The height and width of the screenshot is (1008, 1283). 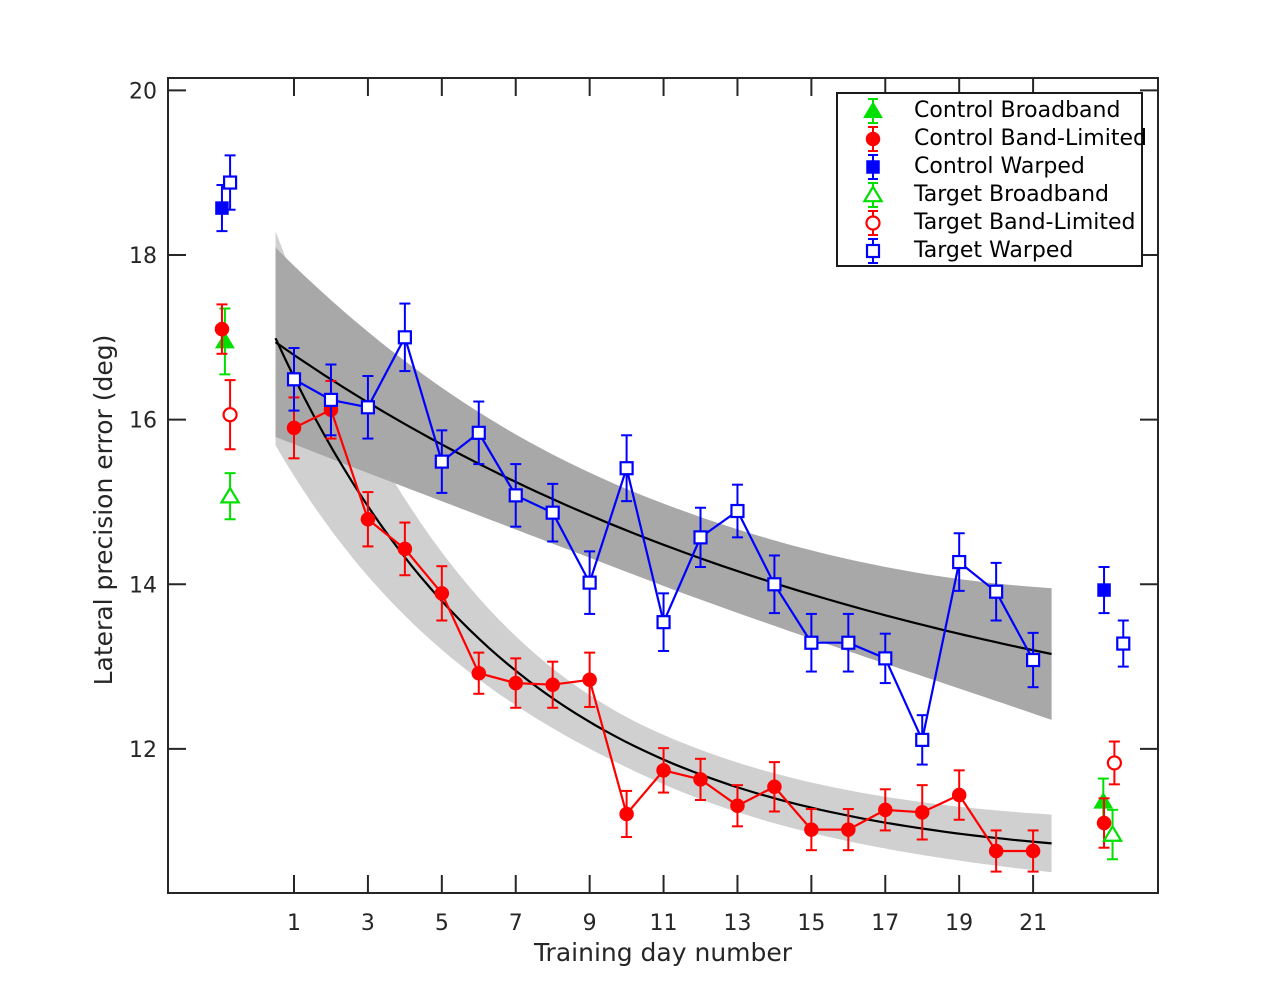 What do you see at coordinates (663, 952) in the screenshot?
I see `x-axis-label: Training day number` at bounding box center [663, 952].